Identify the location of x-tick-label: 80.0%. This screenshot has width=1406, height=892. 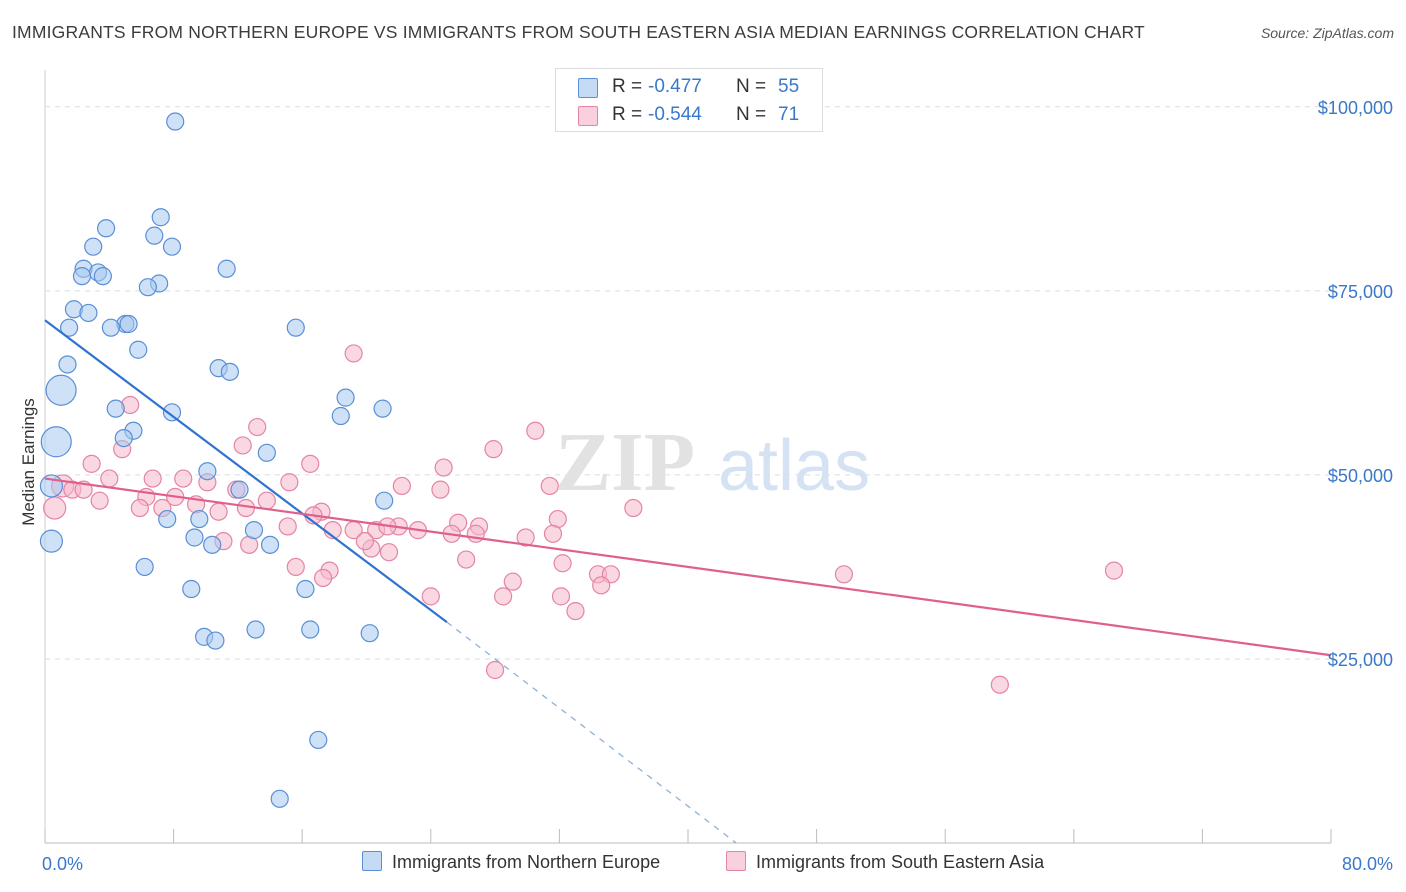
(1367, 864).